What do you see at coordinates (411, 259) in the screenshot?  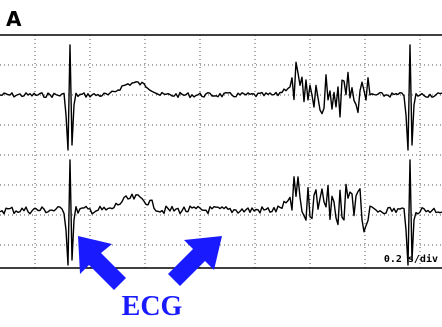 I see `scale-label: 0.2 s/div` at bounding box center [411, 259].